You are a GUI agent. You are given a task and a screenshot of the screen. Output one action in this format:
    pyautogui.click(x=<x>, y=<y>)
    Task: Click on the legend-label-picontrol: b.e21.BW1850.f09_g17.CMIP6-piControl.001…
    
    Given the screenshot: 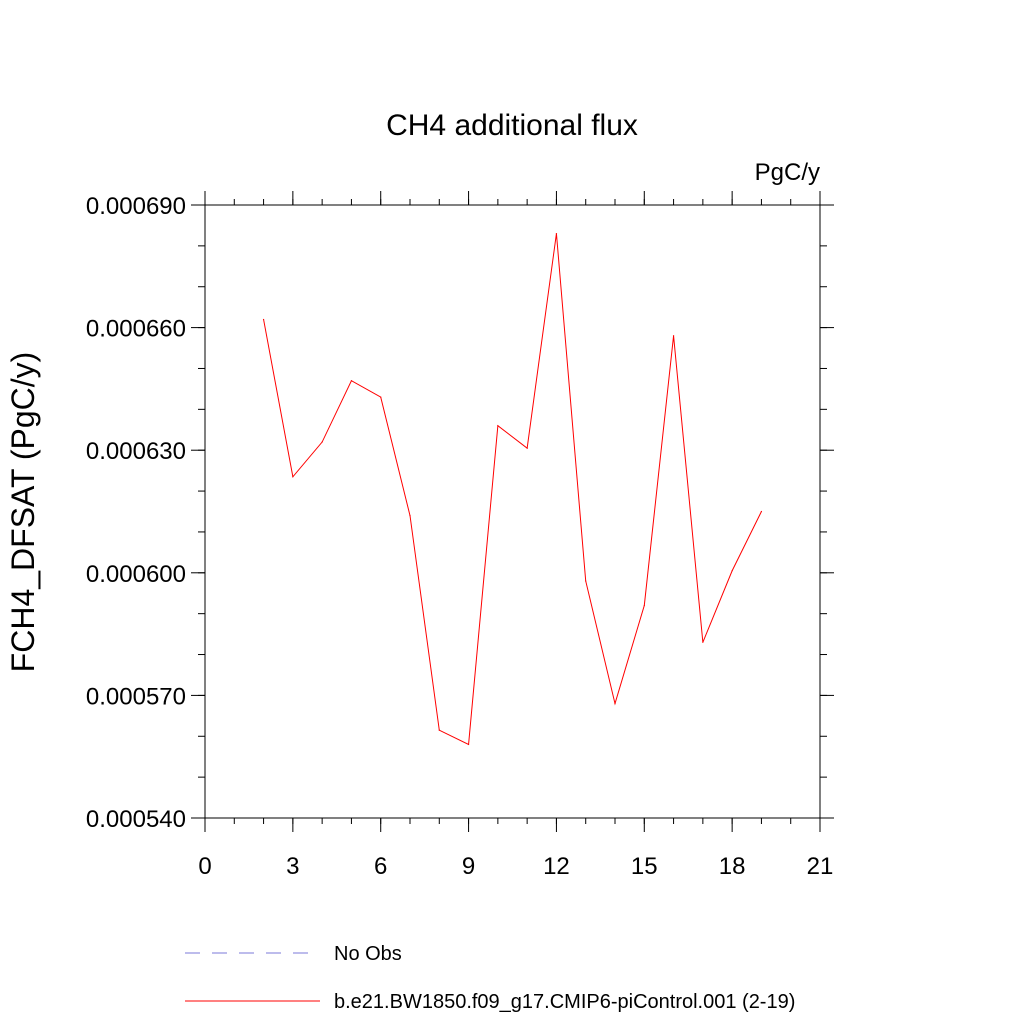 What is the action you would take?
    pyautogui.click(x=564, y=1002)
    